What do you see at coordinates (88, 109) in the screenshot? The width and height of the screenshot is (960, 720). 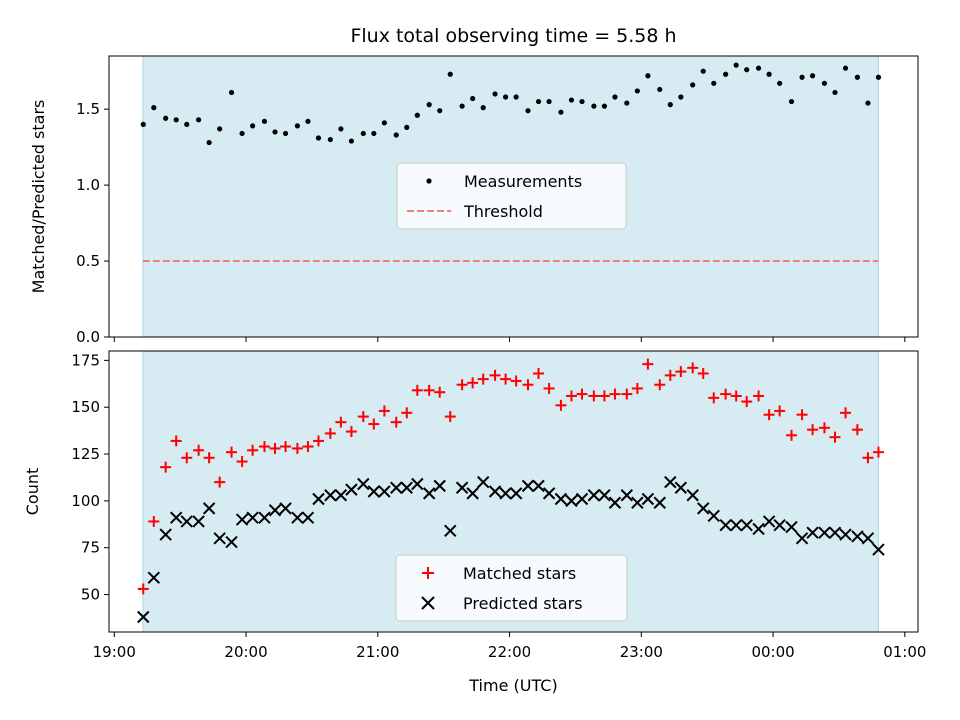 I see `top-ytick-label: 1.5` at bounding box center [88, 109].